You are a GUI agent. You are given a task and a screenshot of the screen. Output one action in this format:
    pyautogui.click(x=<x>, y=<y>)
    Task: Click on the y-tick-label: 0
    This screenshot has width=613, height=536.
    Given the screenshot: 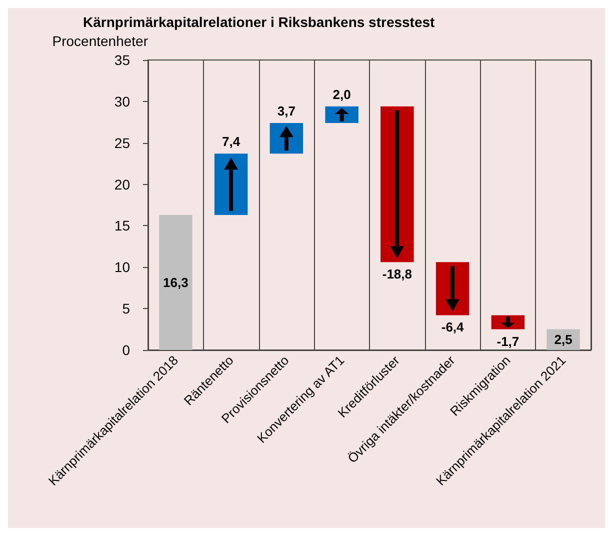 What is the action you would take?
    pyautogui.click(x=126, y=350)
    